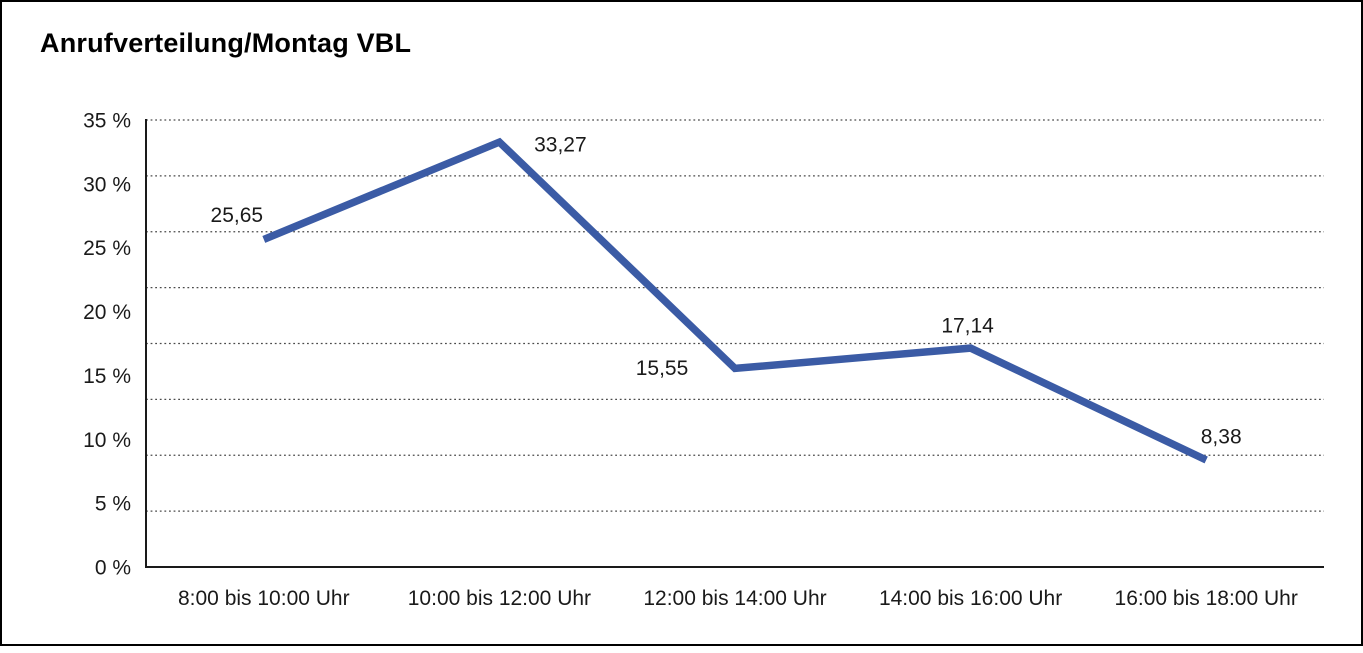 This screenshot has width=1363, height=653. Describe the element at coordinates (970, 598) in the screenshot. I see `x-tick-label: 14:00 bis 16:00 Uhr` at that location.